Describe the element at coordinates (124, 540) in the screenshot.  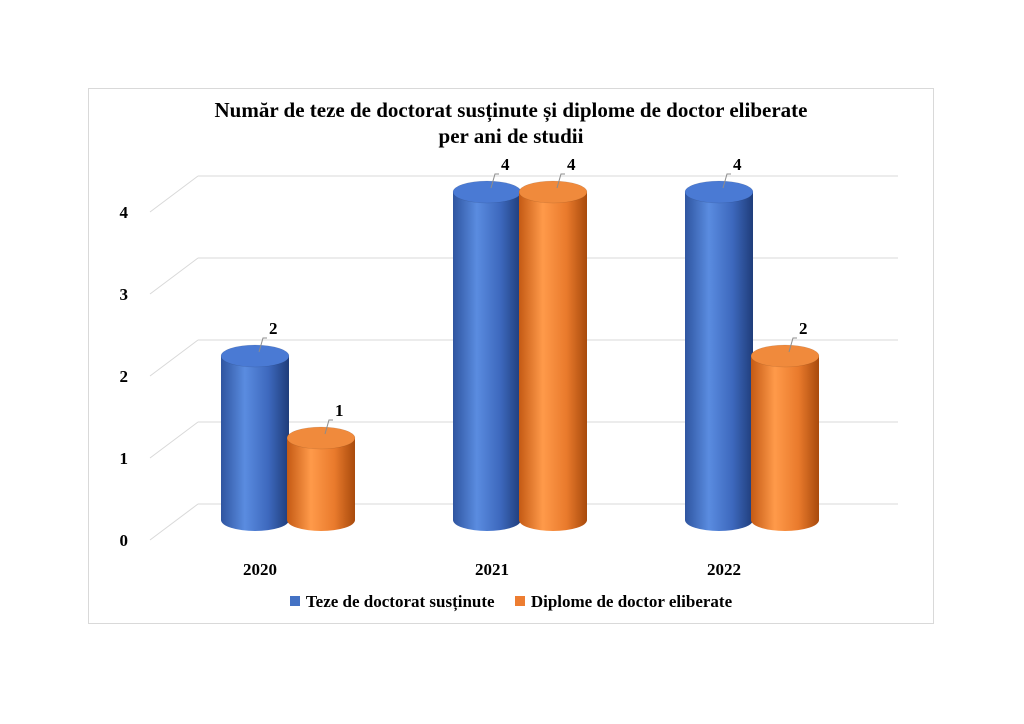
I see `y-tick-label: 0` at that location.